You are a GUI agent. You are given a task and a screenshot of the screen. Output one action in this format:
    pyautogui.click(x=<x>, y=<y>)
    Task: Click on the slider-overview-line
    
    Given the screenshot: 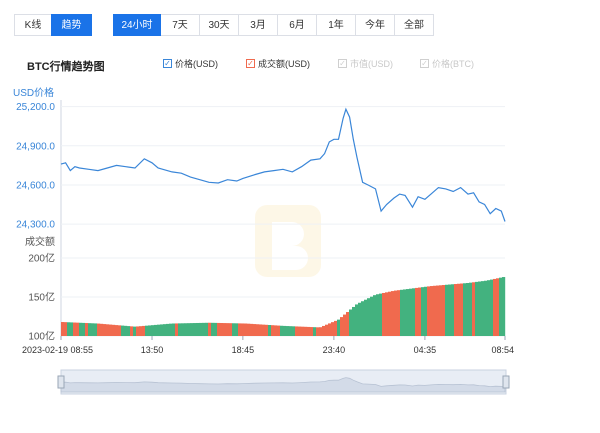 What is the action you would take?
    pyautogui.click(x=283, y=385)
    